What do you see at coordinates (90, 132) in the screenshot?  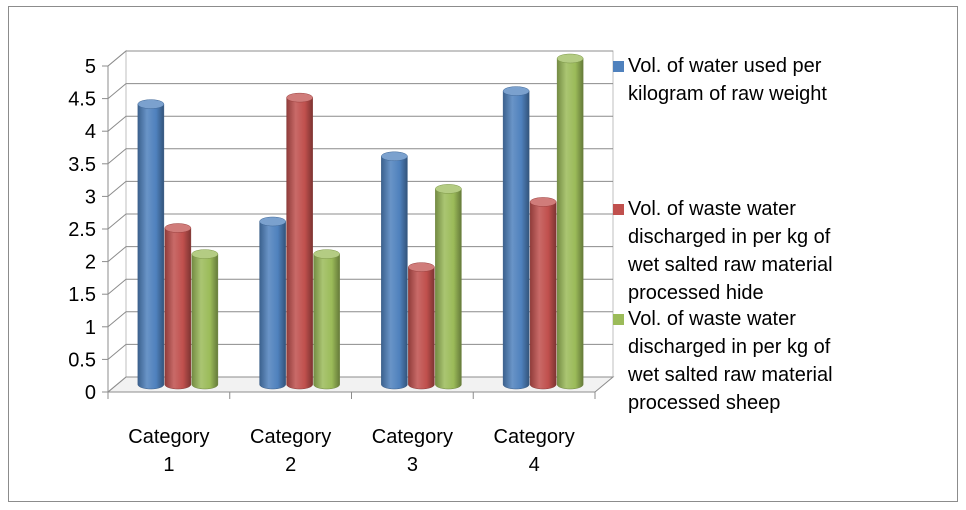 I see `y-tick-label: 4` at bounding box center [90, 132].